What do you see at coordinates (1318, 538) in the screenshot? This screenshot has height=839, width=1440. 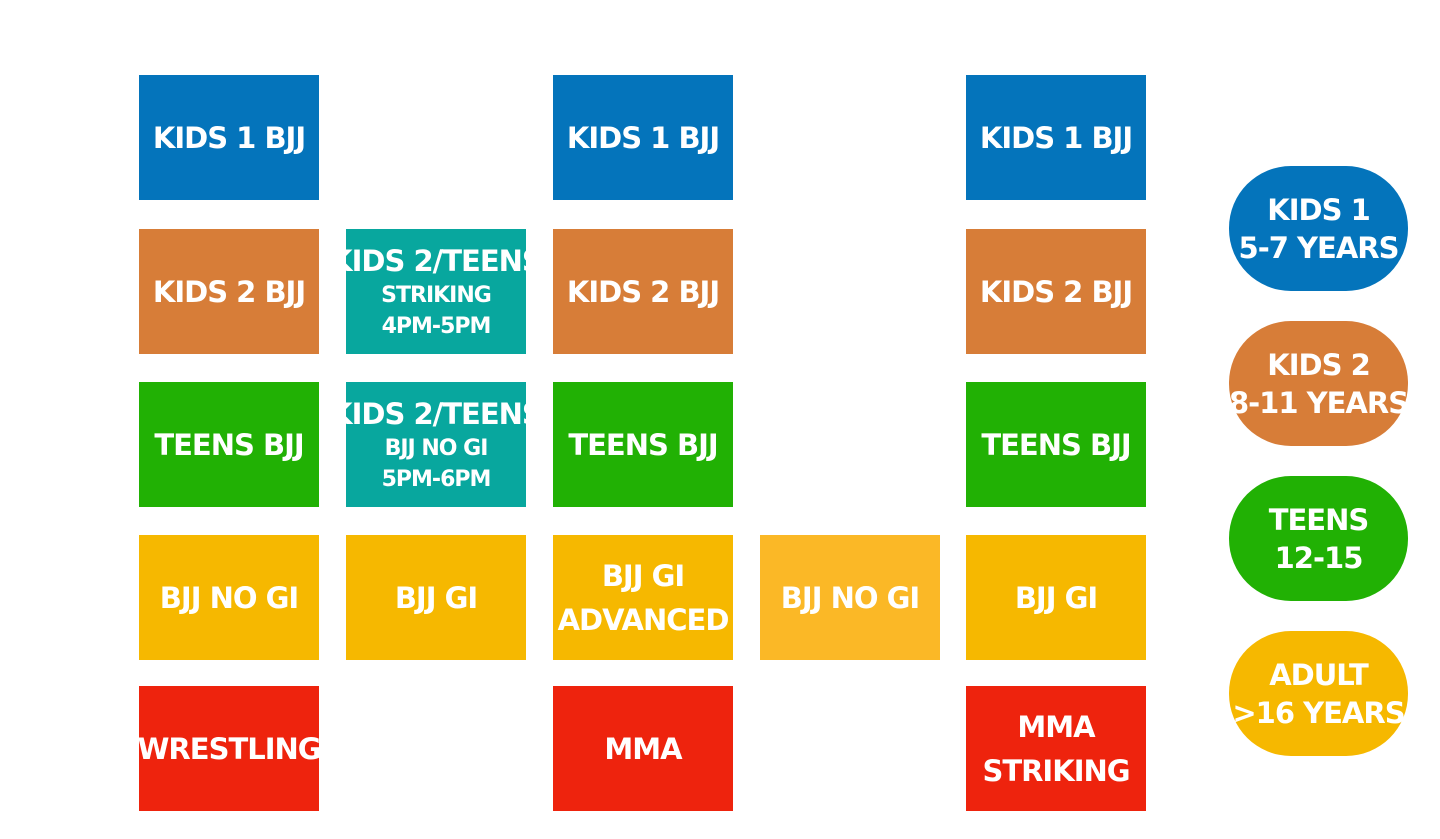 I see `legend-pill-teens: TEENS 12-15` at bounding box center [1318, 538].